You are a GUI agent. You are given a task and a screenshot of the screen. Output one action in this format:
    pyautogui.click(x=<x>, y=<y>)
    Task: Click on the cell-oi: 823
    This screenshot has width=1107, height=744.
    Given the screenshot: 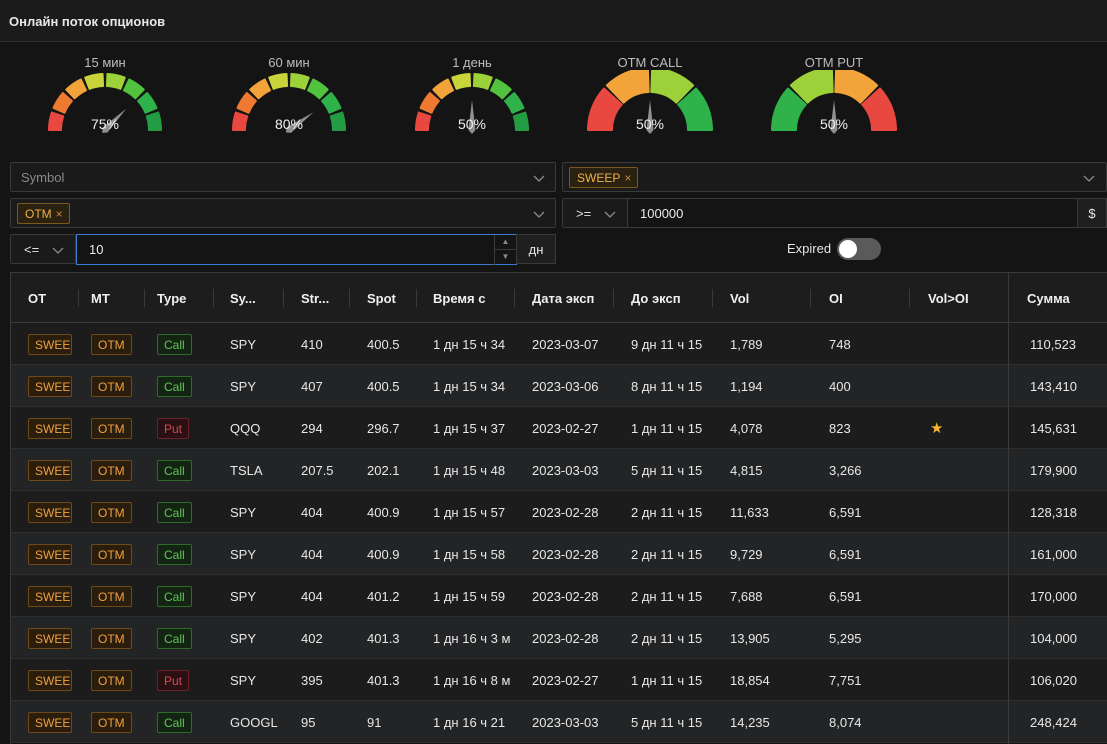 What is the action you would take?
    pyautogui.click(x=840, y=428)
    